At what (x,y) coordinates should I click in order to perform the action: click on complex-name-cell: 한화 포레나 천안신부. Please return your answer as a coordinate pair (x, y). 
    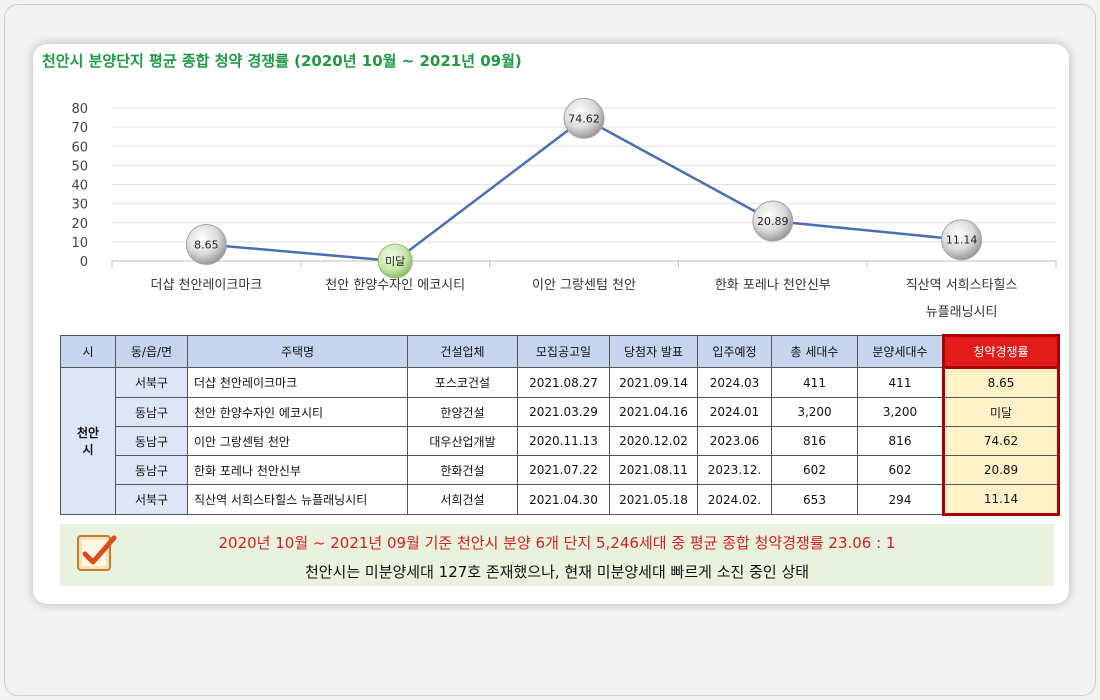
    Looking at the image, I should click on (297, 470).